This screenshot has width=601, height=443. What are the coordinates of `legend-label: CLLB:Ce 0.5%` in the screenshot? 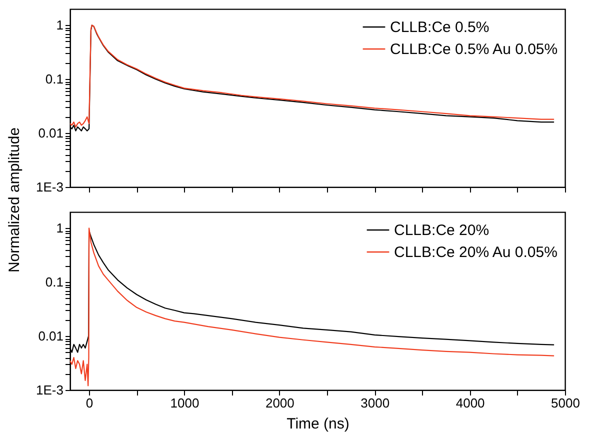 It's located at (440, 27).